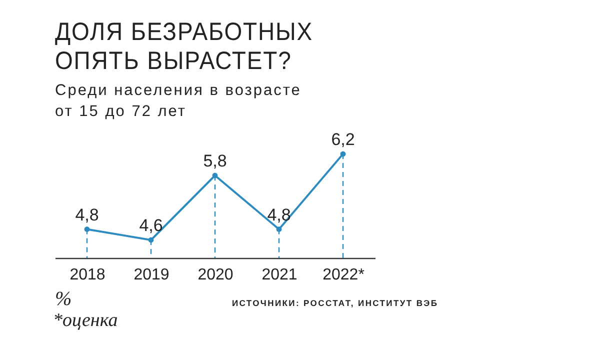  Describe the element at coordinates (88, 275) in the screenshot. I see `x-tick-label: 2018` at that location.